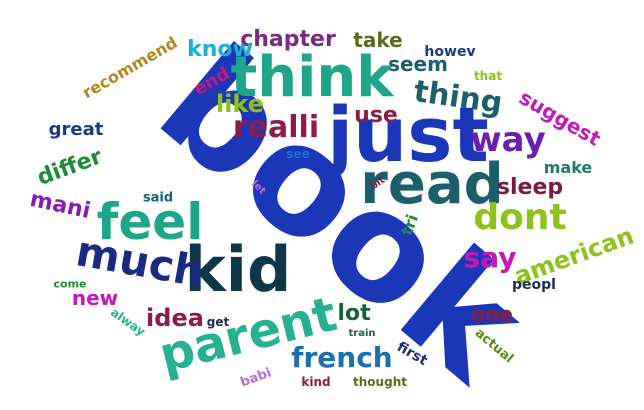 This screenshot has width=644, height=410. I want to click on word-mani: mani, so click(60, 205).